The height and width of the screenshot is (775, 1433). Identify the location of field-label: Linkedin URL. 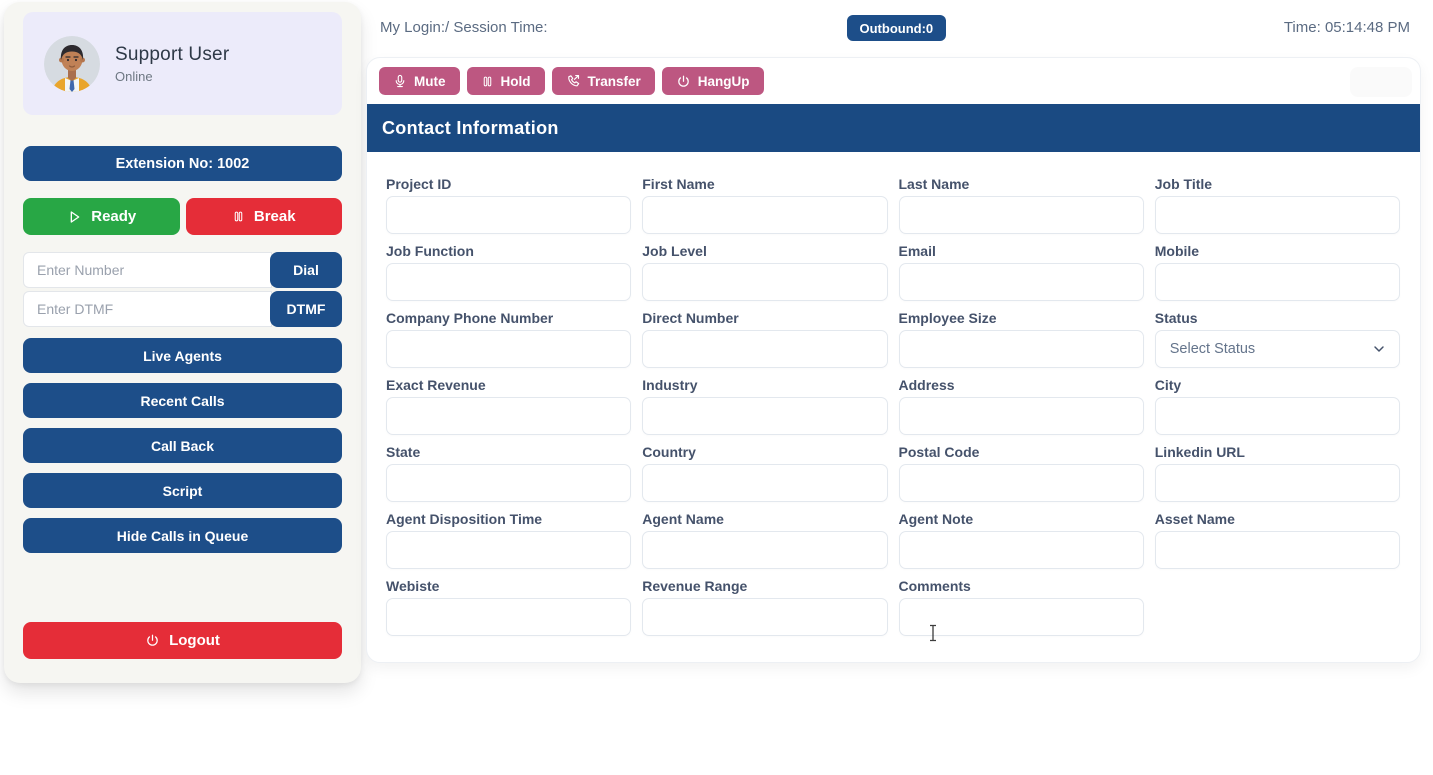
(1199, 452).